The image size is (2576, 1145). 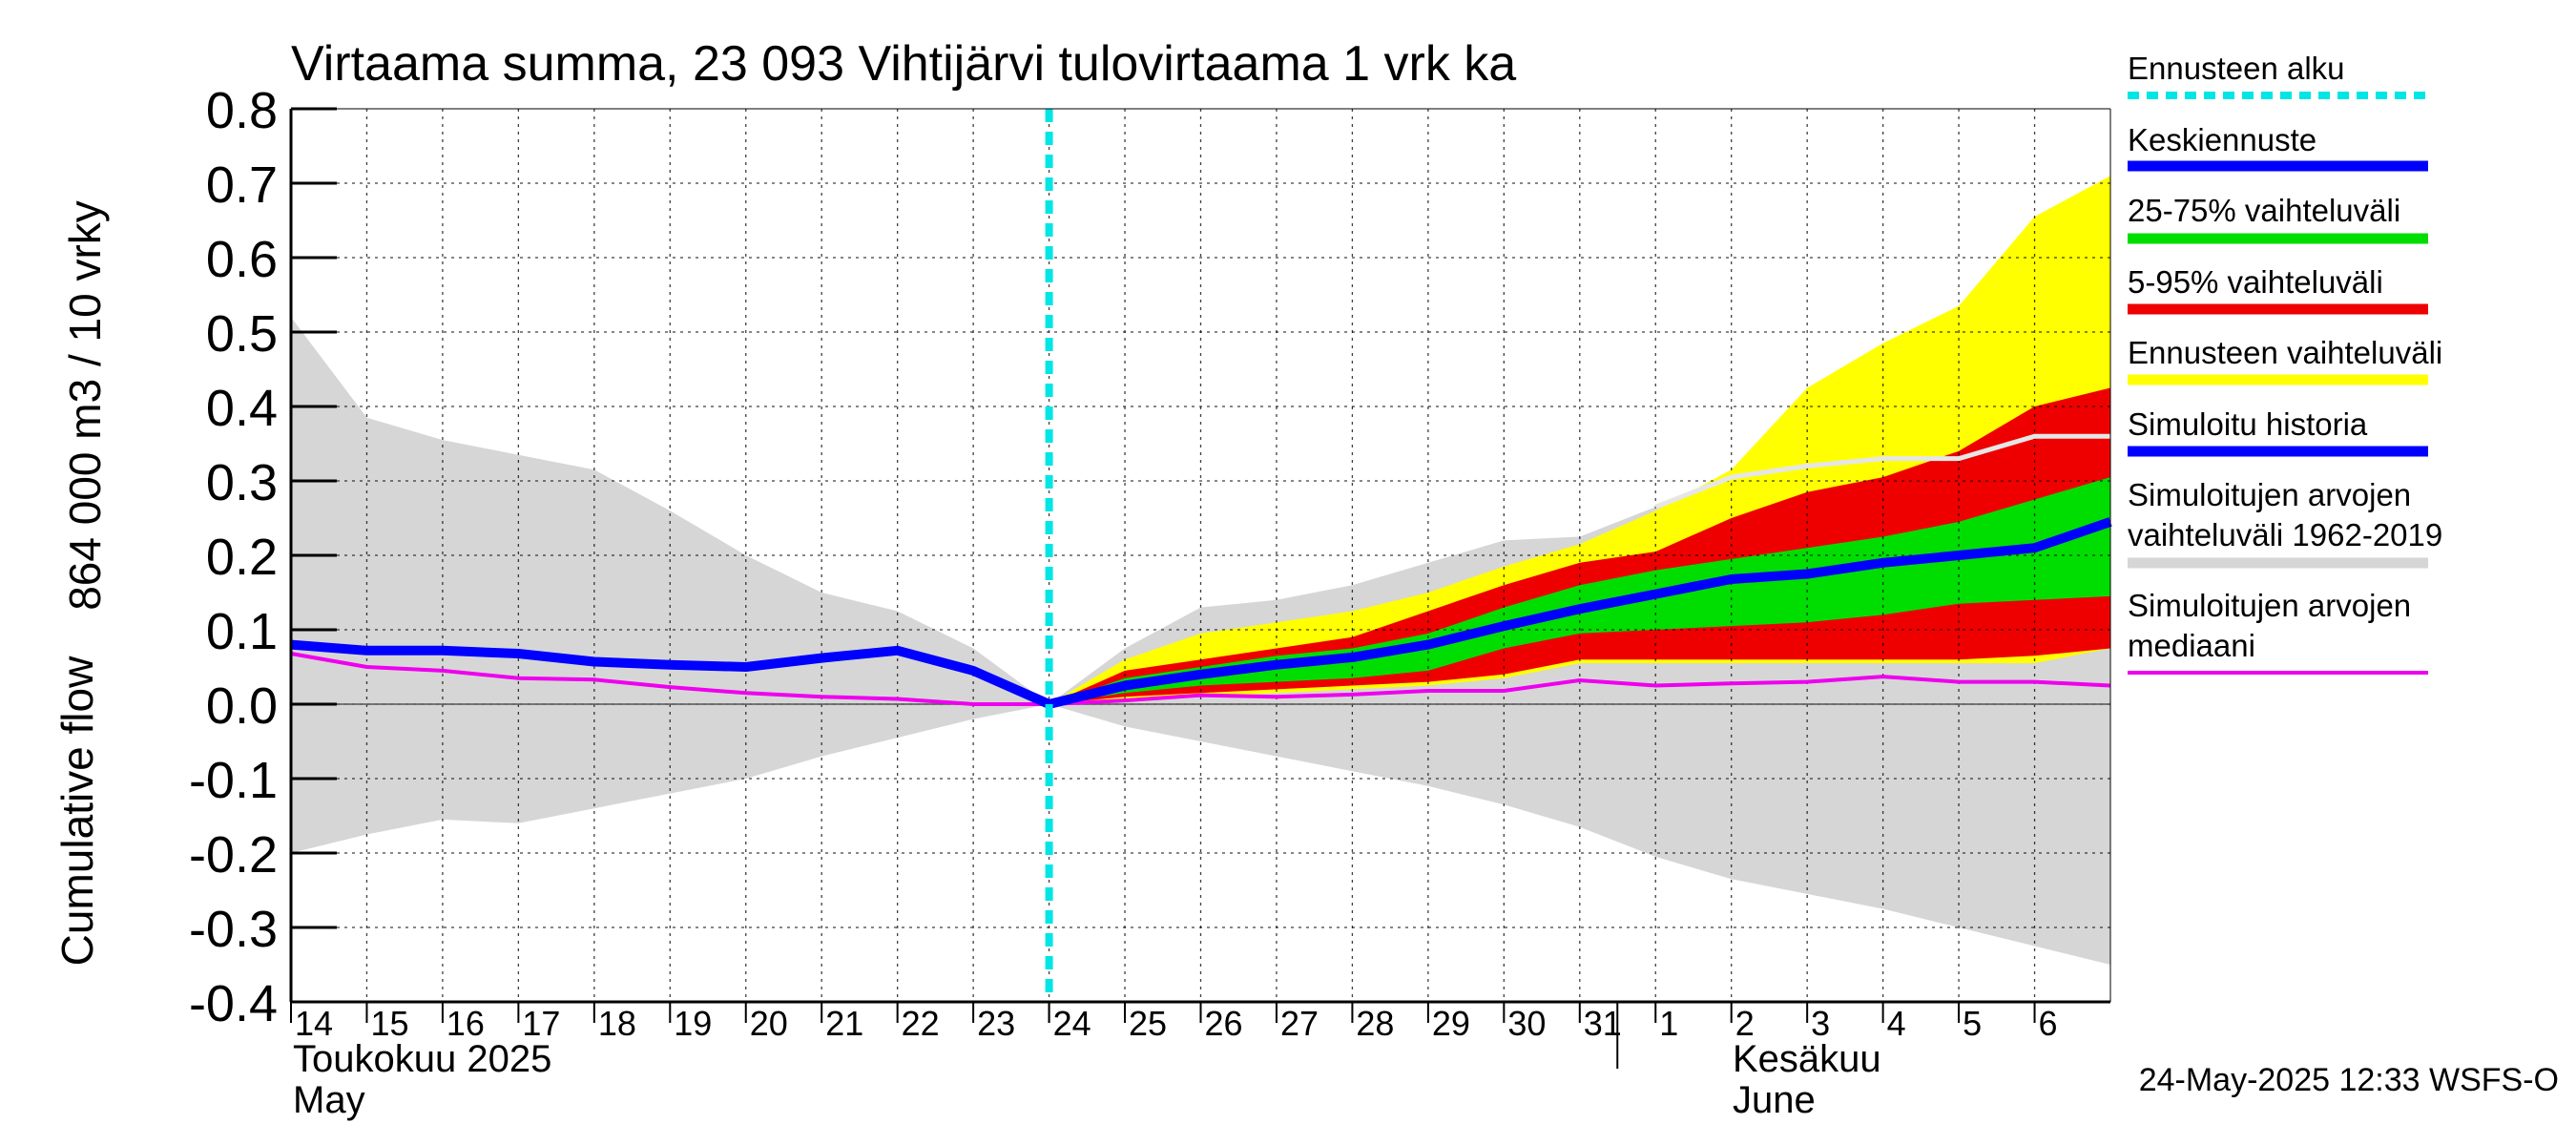 I want to click on legend-label: Keskiennuste, so click(x=2222, y=139).